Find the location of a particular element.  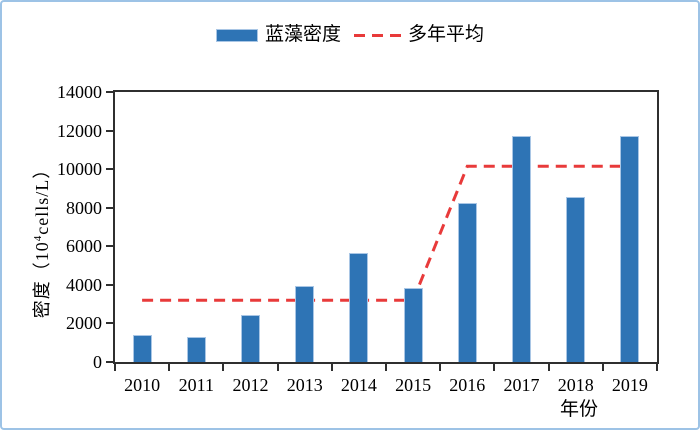

y-tick-label: 14000 is located at coordinates (79, 92).